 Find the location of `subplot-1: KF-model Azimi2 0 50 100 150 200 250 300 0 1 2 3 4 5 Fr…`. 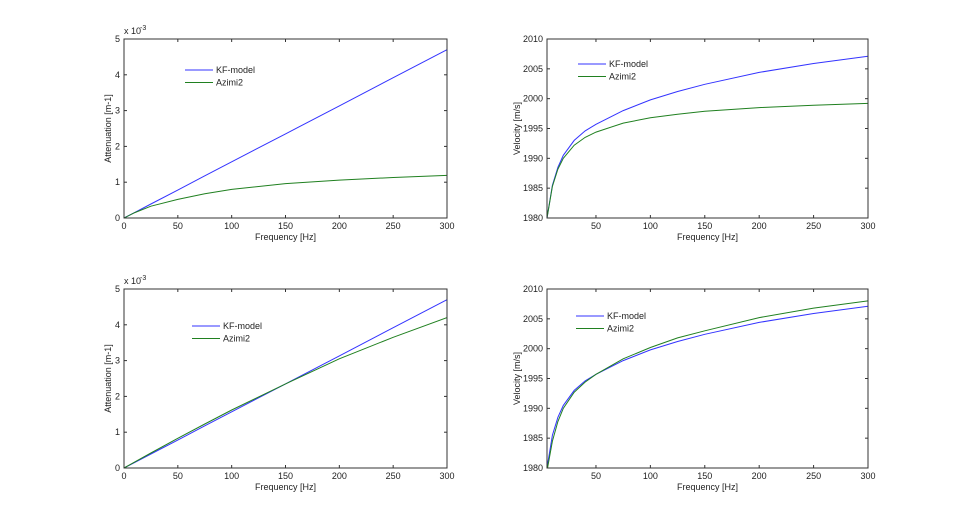

subplot-1: KF-model Azimi2 0 50 100 150 200 250 300 0 1 2 3 4 5 Fr… is located at coordinates (279, 133).